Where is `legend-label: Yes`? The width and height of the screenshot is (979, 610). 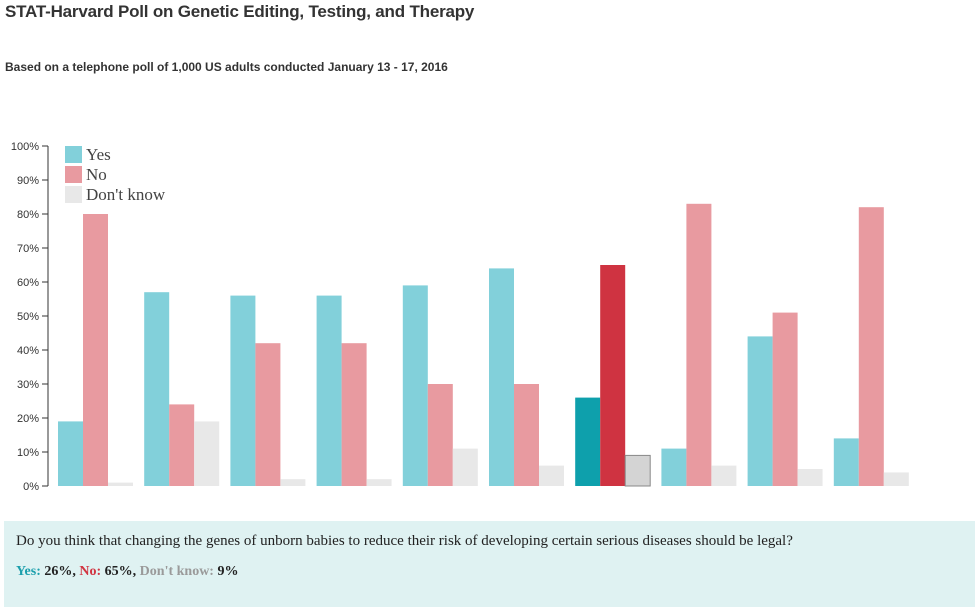
legend-label: Yes is located at coordinates (98, 154).